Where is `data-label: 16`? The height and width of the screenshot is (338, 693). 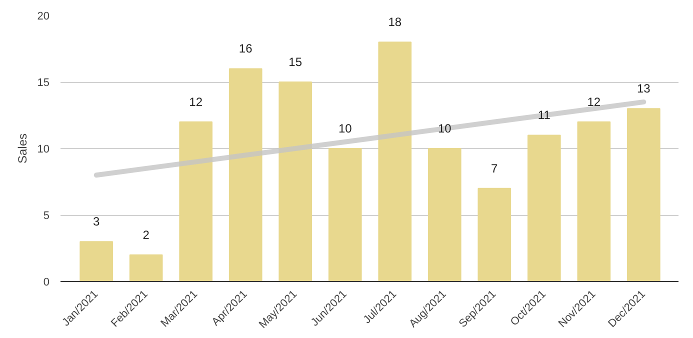 data-label: 16 is located at coordinates (245, 49).